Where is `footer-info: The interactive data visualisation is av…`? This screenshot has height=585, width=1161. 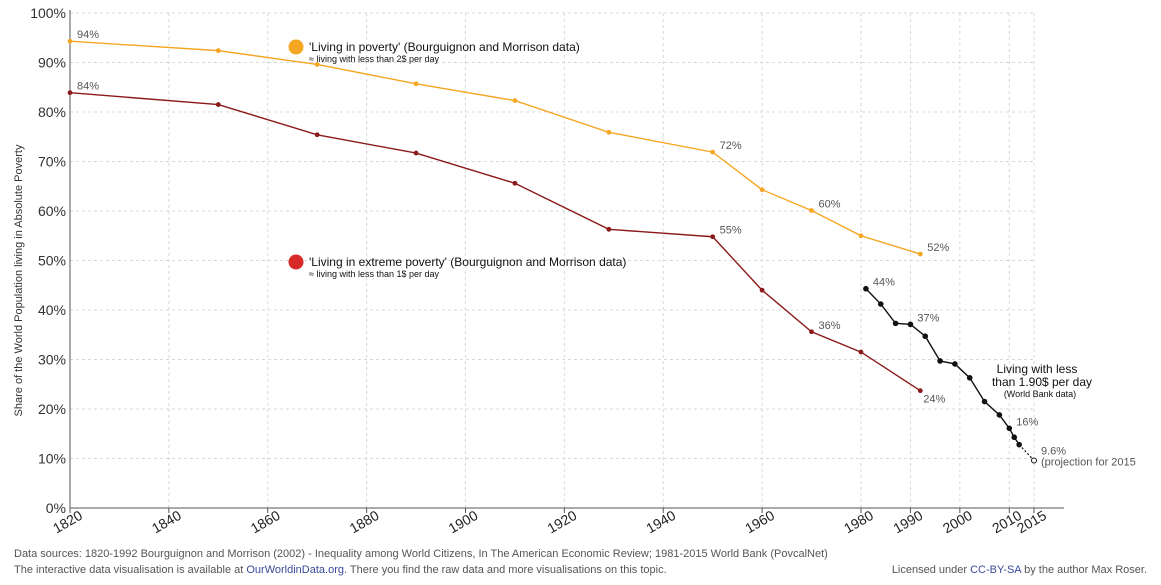 footer-info: The interactive data visualisation is av… is located at coordinates (340, 570).